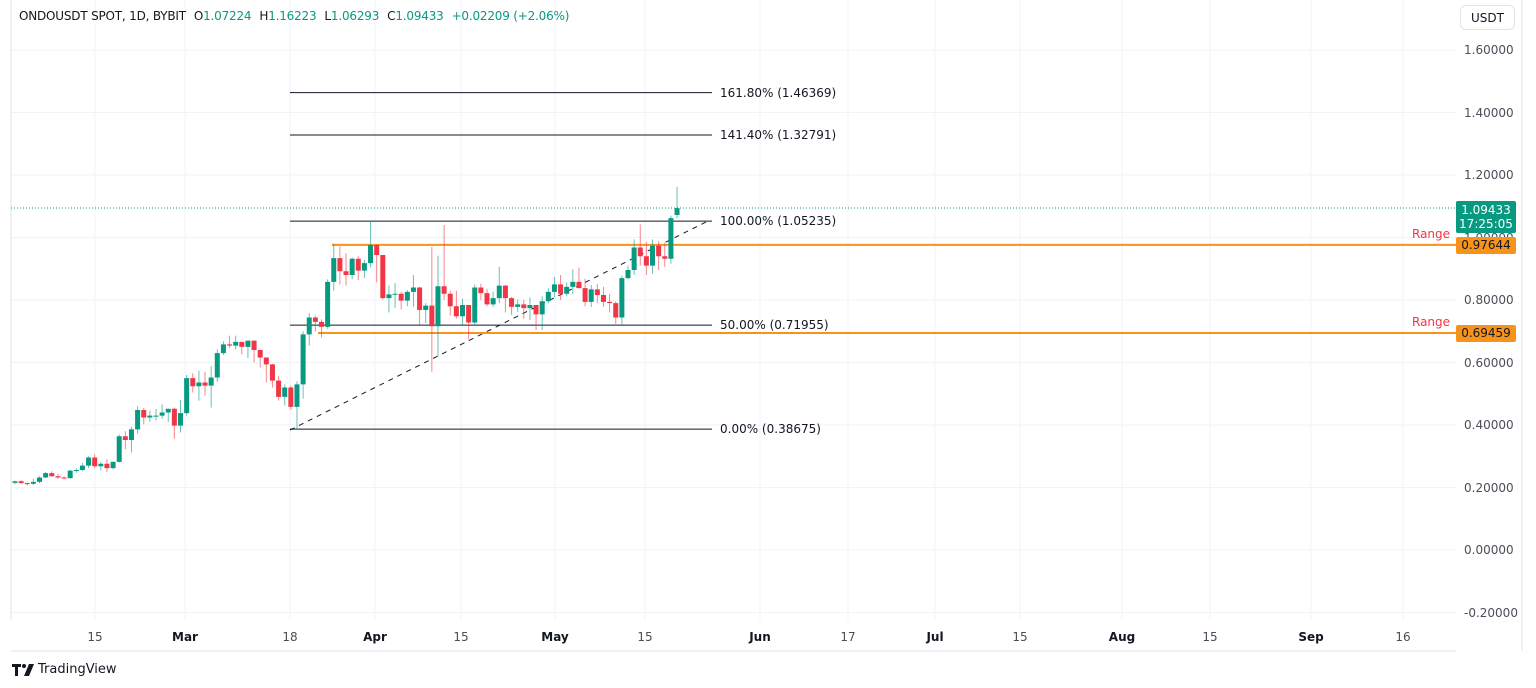  I want to click on open-value: 1.07224, so click(227, 16).